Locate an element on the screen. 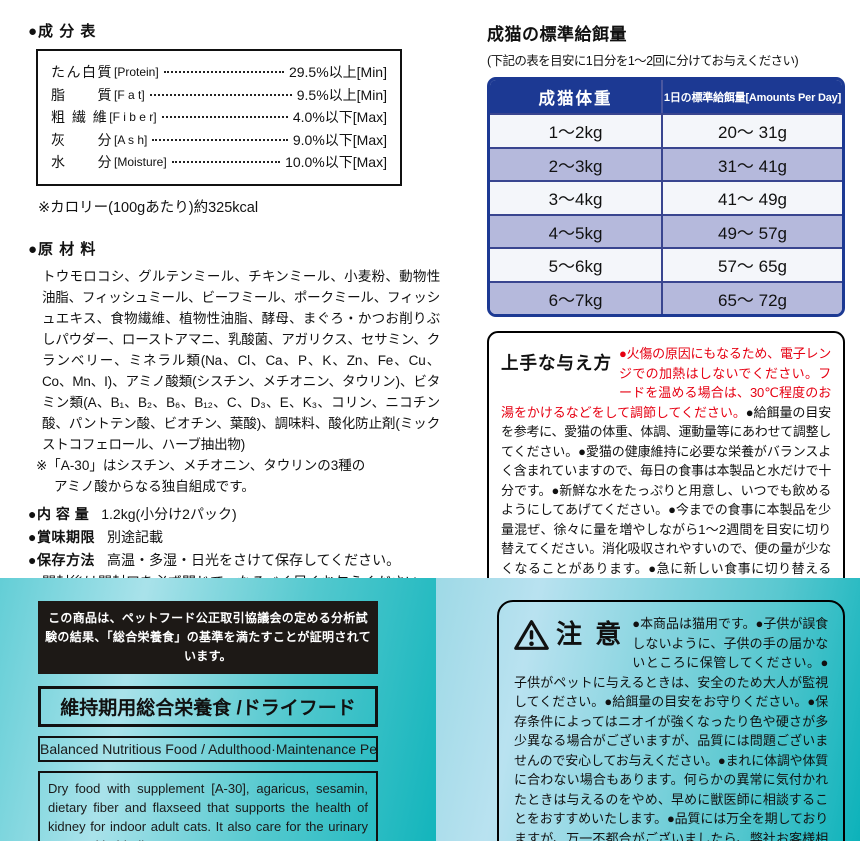  feeding-table-header: 成猫体重 1日の標準給餌量[Amounts Per Day] is located at coordinates (666, 96).